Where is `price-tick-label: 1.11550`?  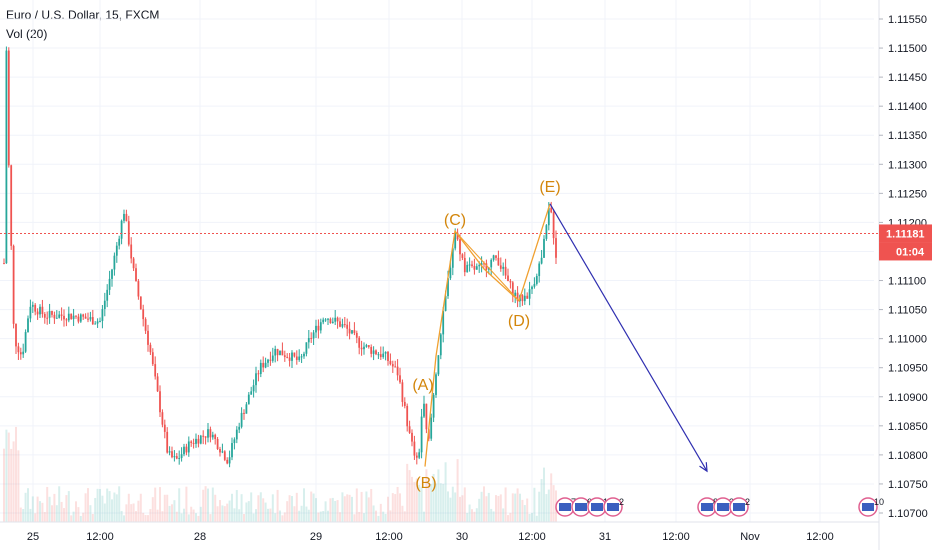
price-tick-label: 1.11550 is located at coordinates (907, 20).